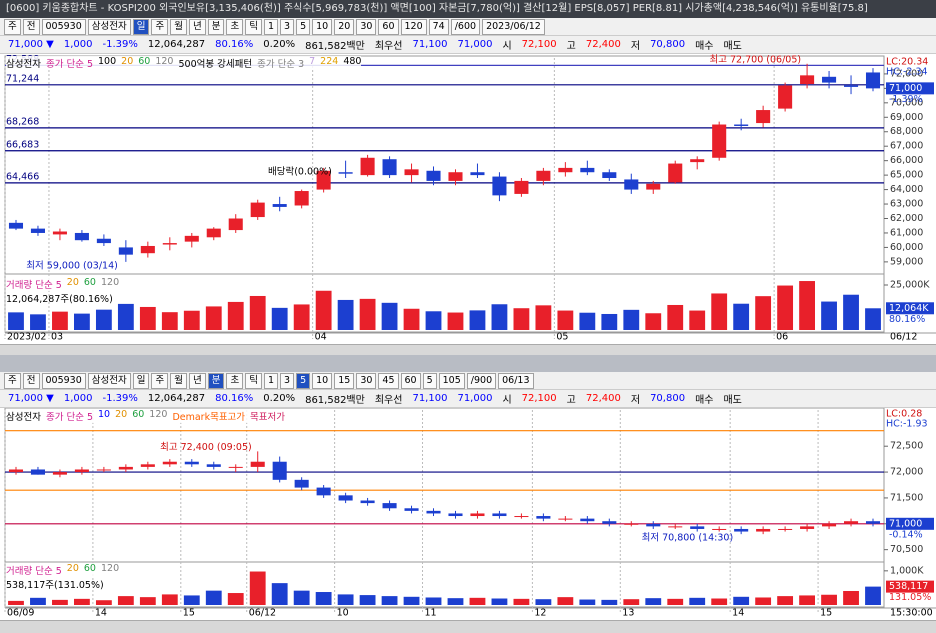  Describe the element at coordinates (465, 26) in the screenshot. I see `toolbar-button: /600` at that location.